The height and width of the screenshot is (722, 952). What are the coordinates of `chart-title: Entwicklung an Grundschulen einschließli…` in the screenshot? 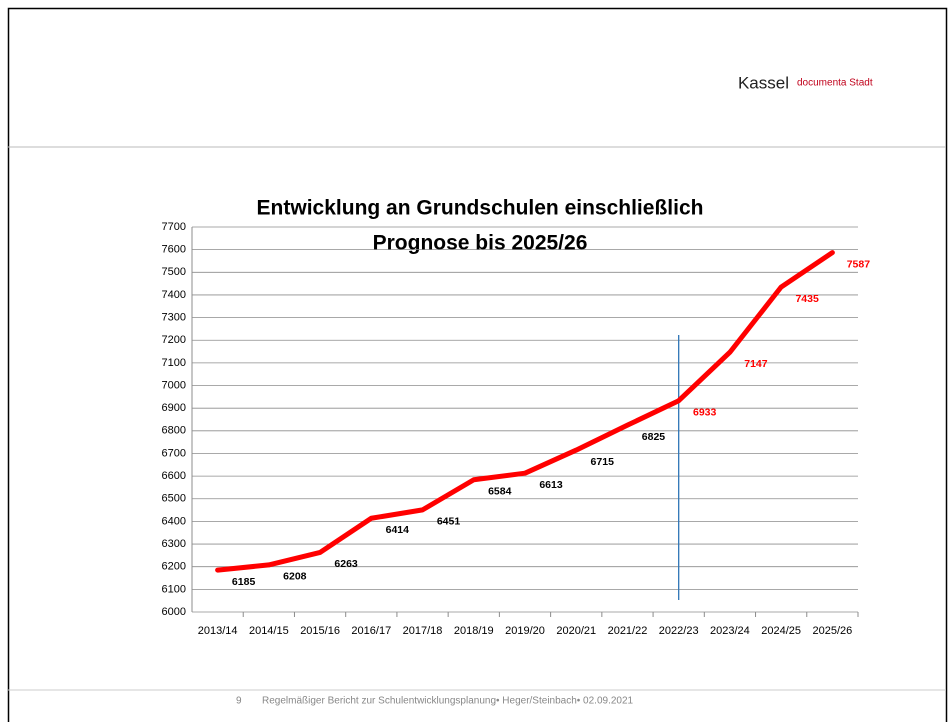 It's located at (480, 208).